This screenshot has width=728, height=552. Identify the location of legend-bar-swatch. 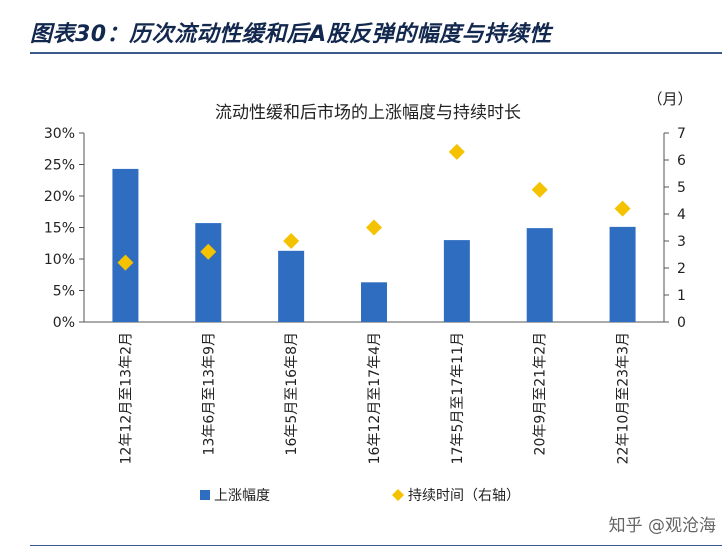
(205, 495).